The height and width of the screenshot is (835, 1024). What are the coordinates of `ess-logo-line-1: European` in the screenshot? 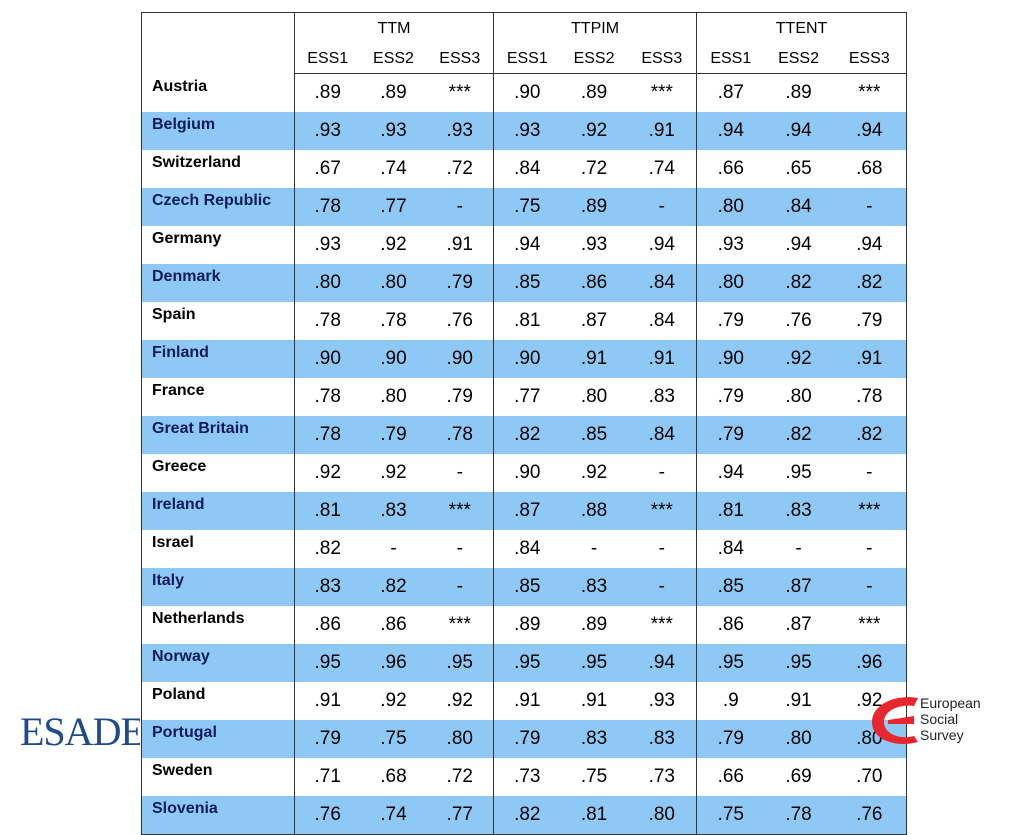 It's located at (950, 703).